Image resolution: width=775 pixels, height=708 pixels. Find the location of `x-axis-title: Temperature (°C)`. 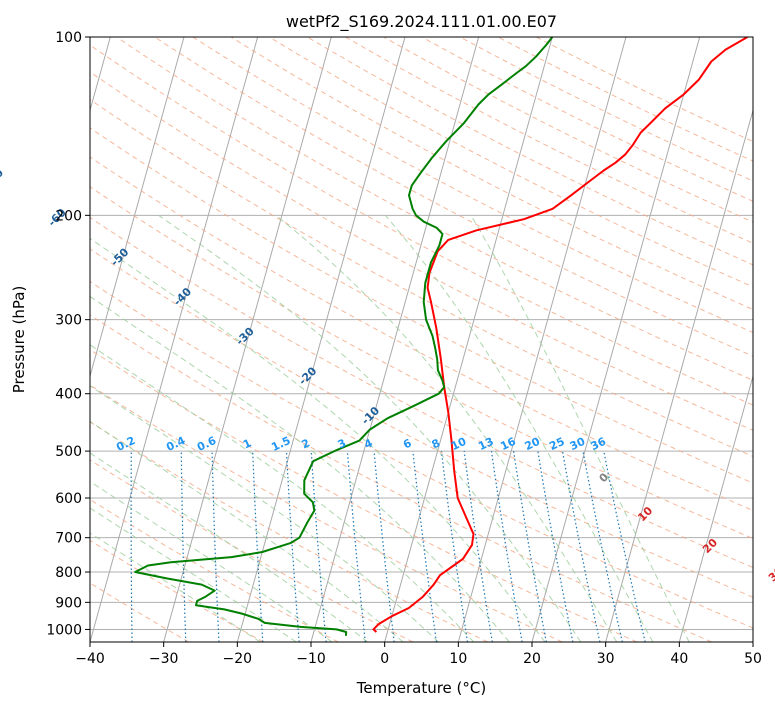

x-axis-title: Temperature (°C) is located at coordinates (421, 688).